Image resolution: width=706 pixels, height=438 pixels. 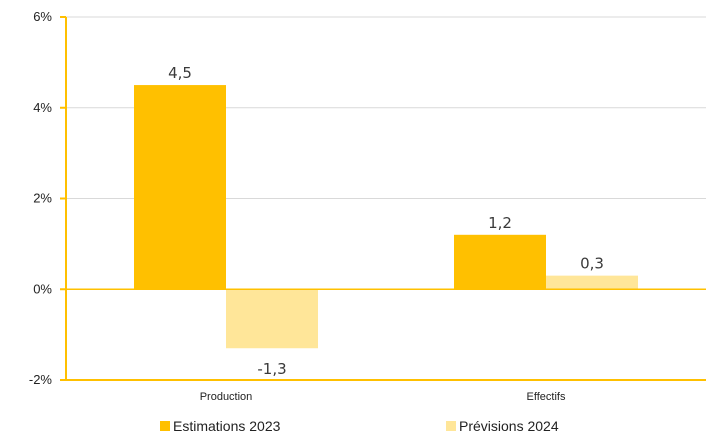 I want to click on legend-item-previsions-2024: Prévisions 2024, so click(x=502, y=426).